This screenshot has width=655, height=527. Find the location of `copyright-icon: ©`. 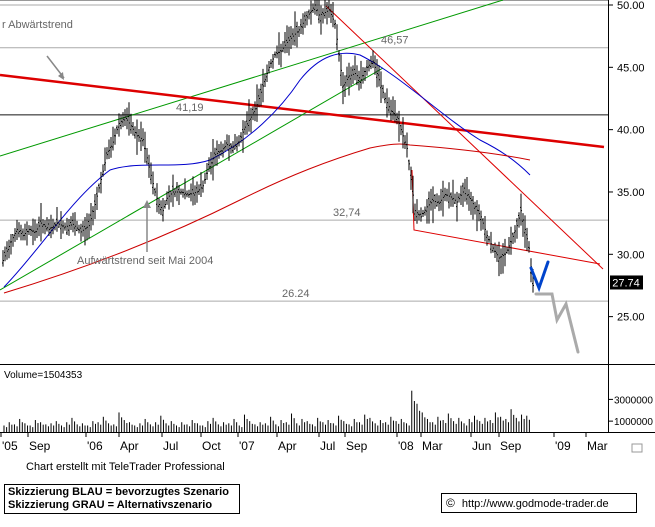

copyright-icon: © is located at coordinates (450, 503).